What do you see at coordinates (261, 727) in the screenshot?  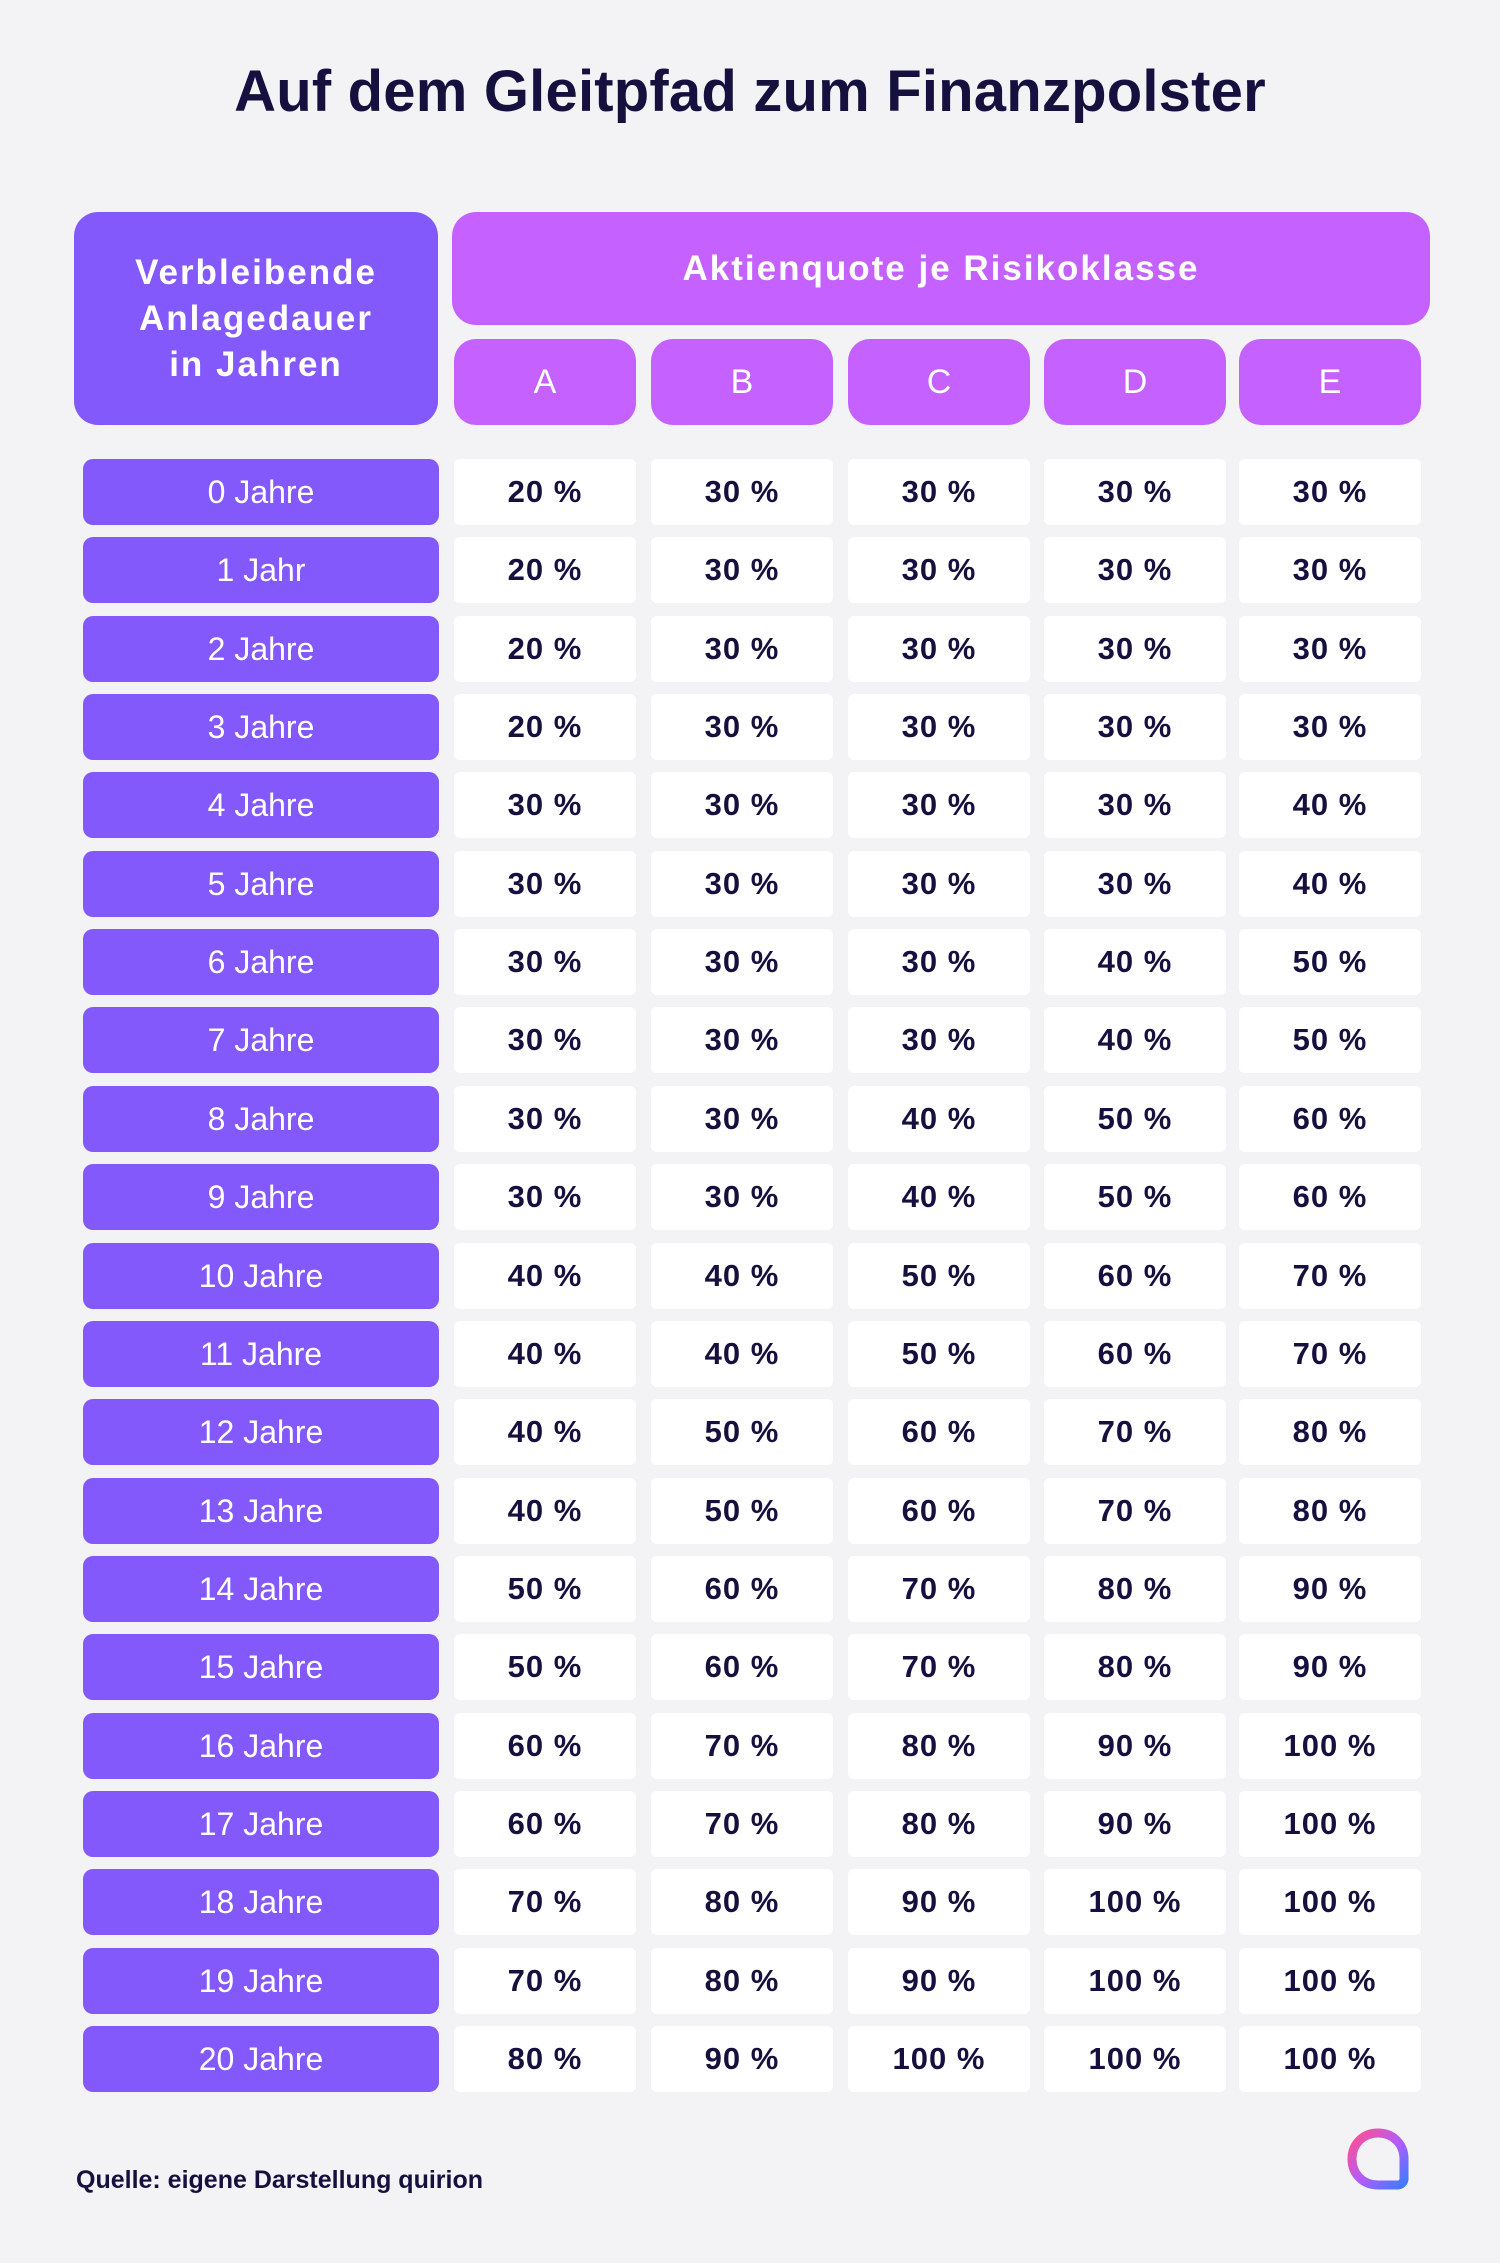 I see `row-label: 3 Jahre` at bounding box center [261, 727].